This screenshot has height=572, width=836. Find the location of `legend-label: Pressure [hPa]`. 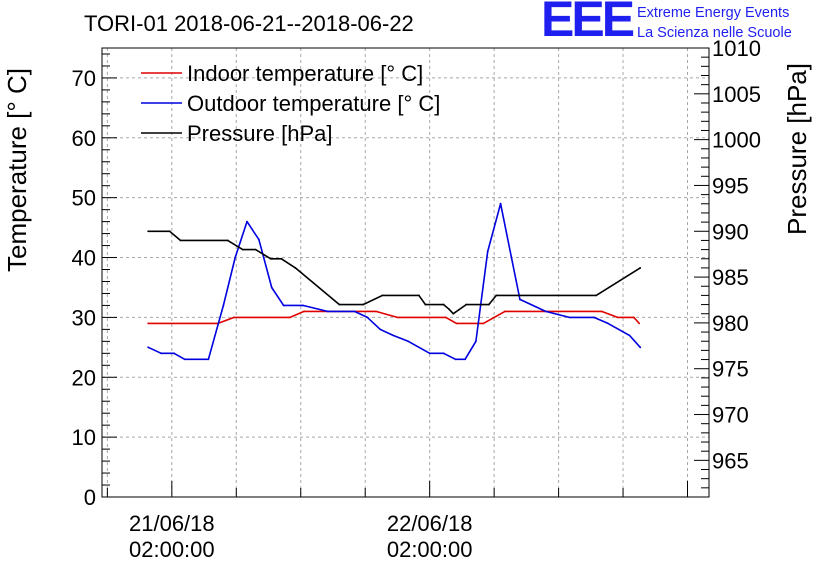

legend-label: Pressure [hPa] is located at coordinates (260, 133).